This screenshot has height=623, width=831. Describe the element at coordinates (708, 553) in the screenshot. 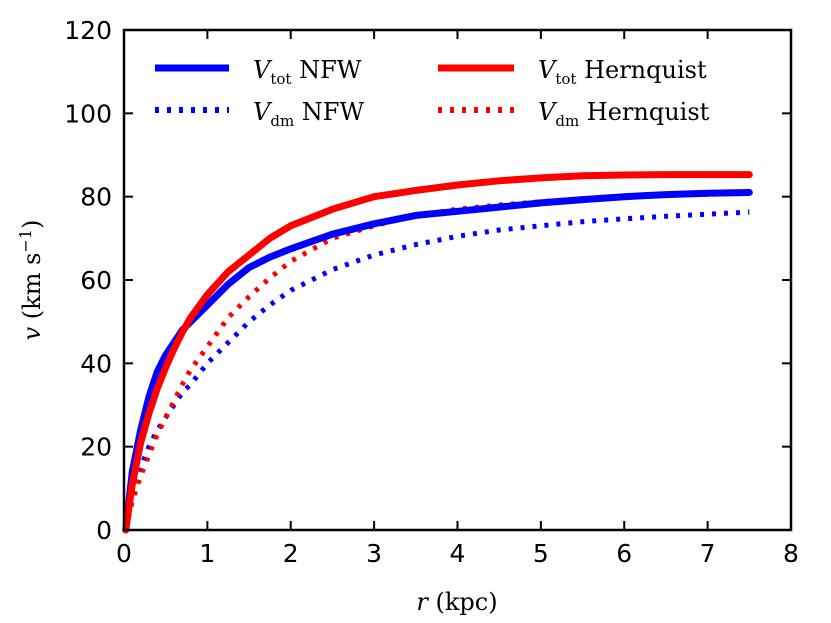

I see `x-tick-label-7: 7` at that location.